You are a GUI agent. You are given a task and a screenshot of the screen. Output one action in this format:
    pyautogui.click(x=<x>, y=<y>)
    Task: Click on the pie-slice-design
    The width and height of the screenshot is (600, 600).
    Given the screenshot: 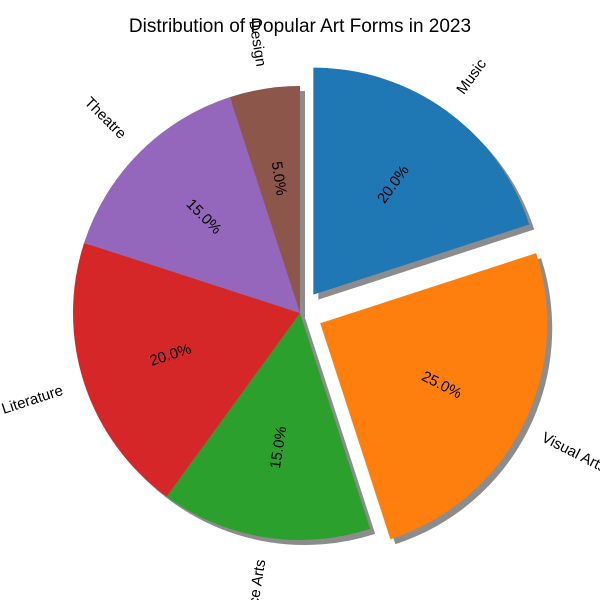 What is the action you would take?
    pyautogui.click(x=264, y=199)
    